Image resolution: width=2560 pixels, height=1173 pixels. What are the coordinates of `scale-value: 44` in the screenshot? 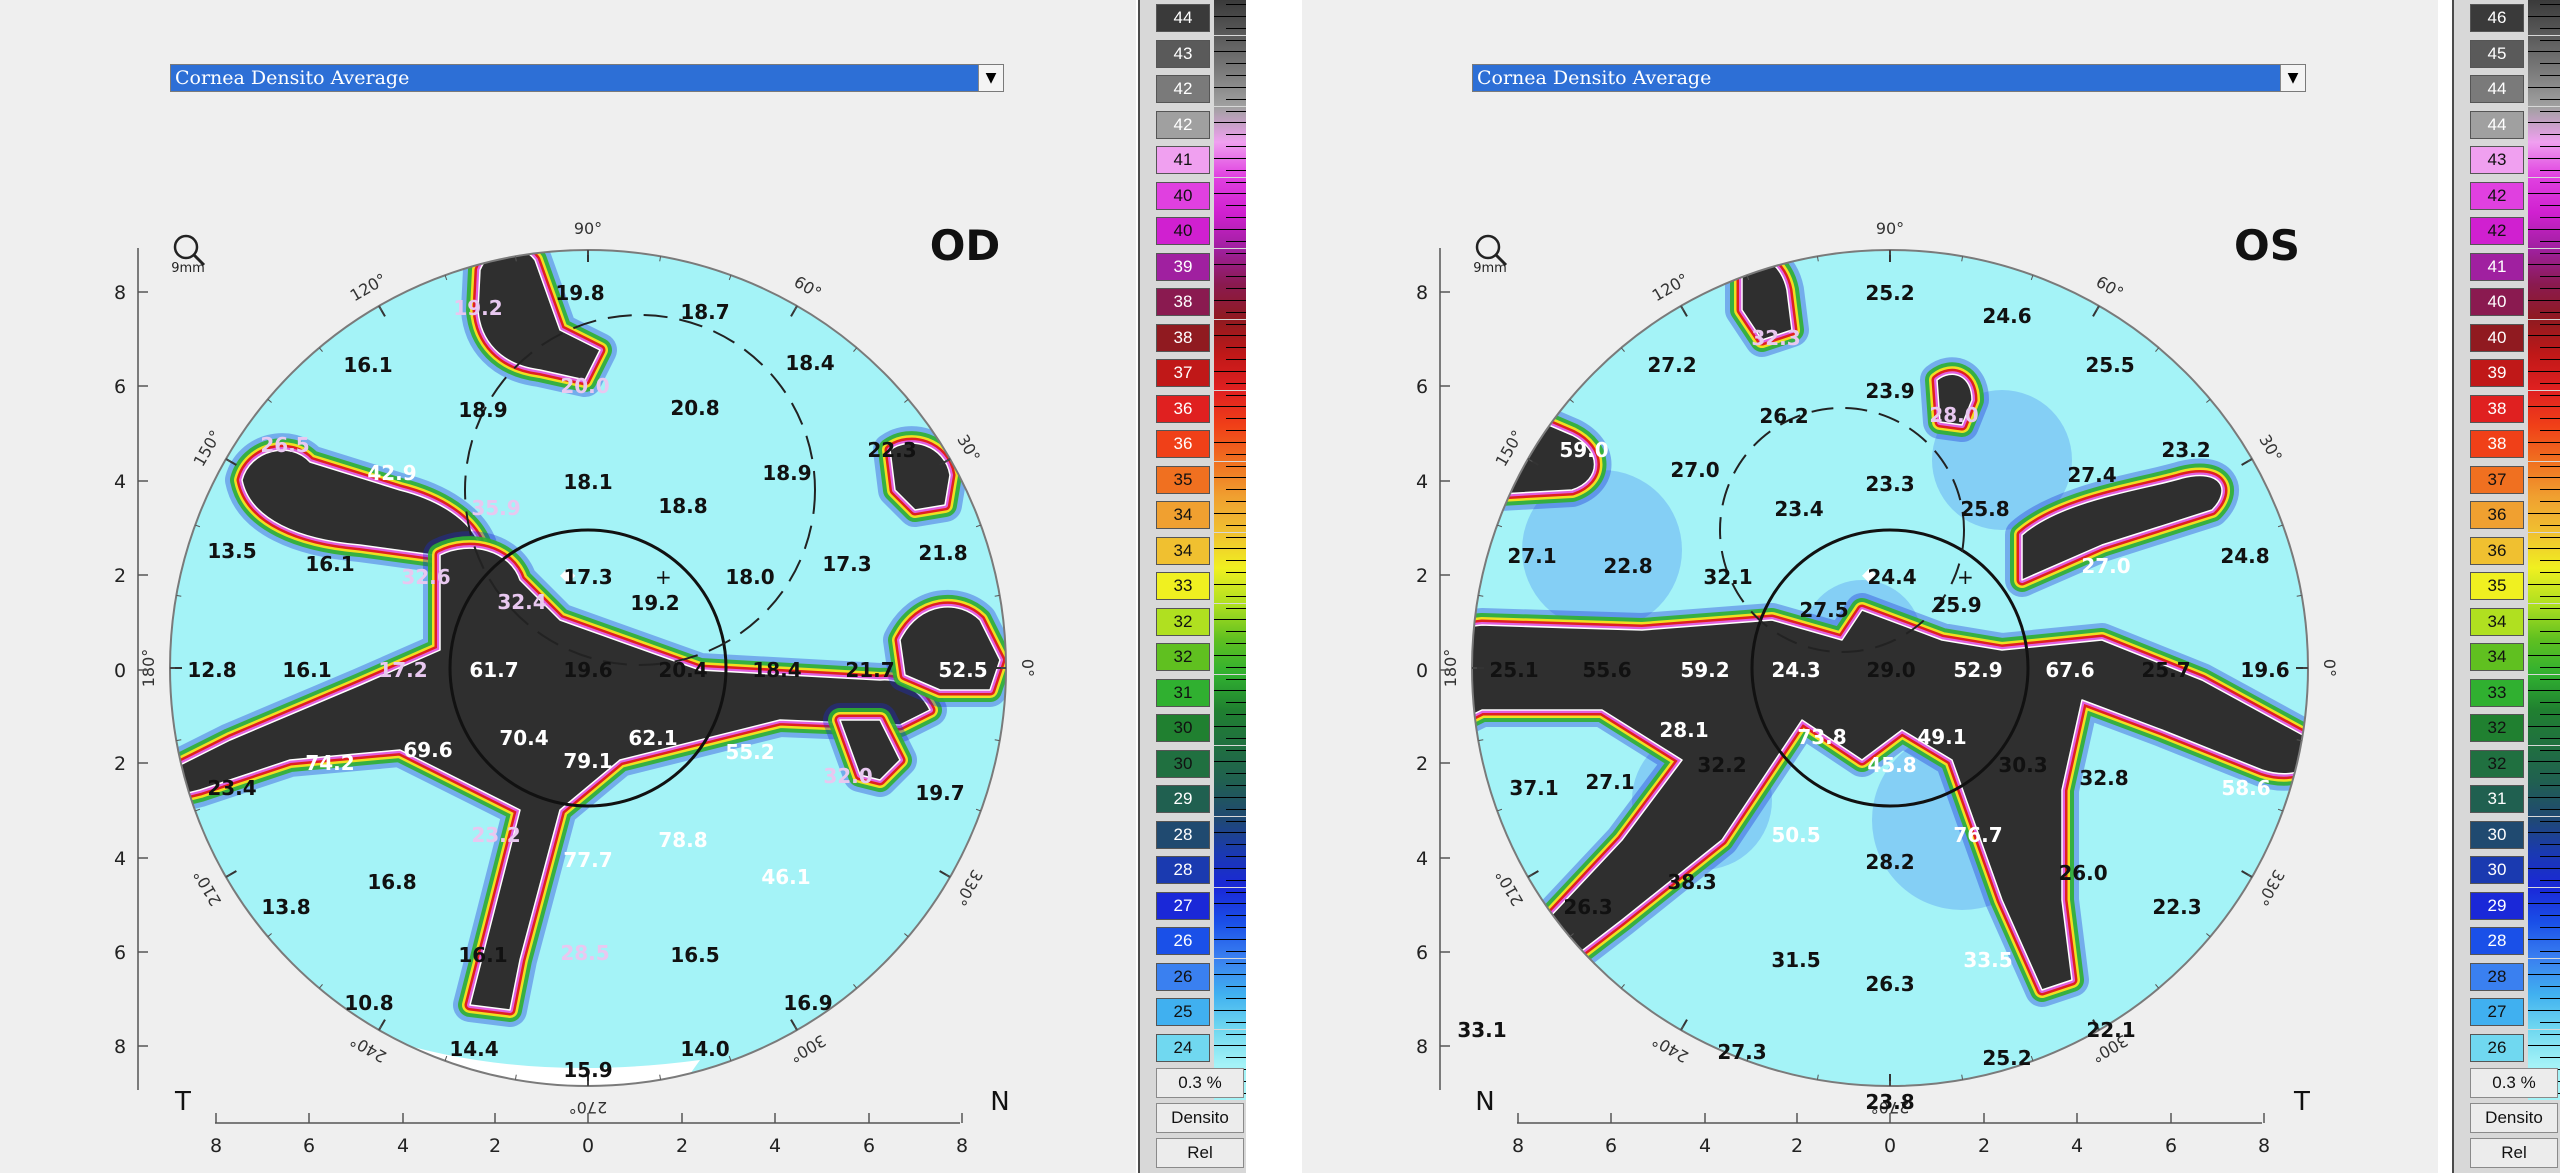 It's located at (2497, 89).